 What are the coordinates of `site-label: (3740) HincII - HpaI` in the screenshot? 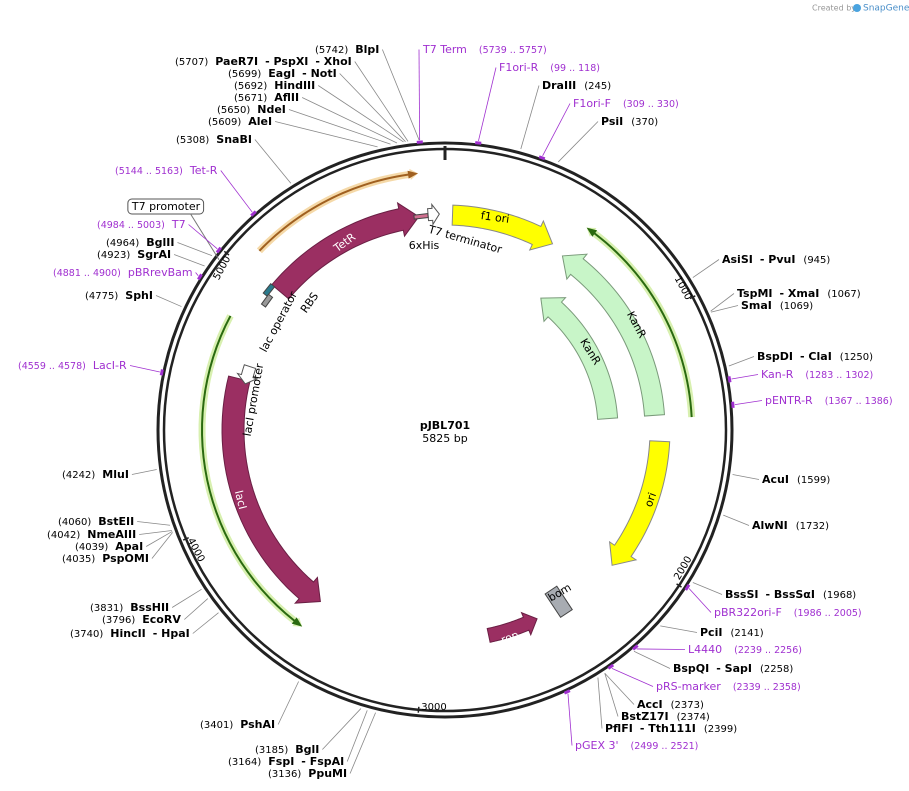 It's located at (130, 633).